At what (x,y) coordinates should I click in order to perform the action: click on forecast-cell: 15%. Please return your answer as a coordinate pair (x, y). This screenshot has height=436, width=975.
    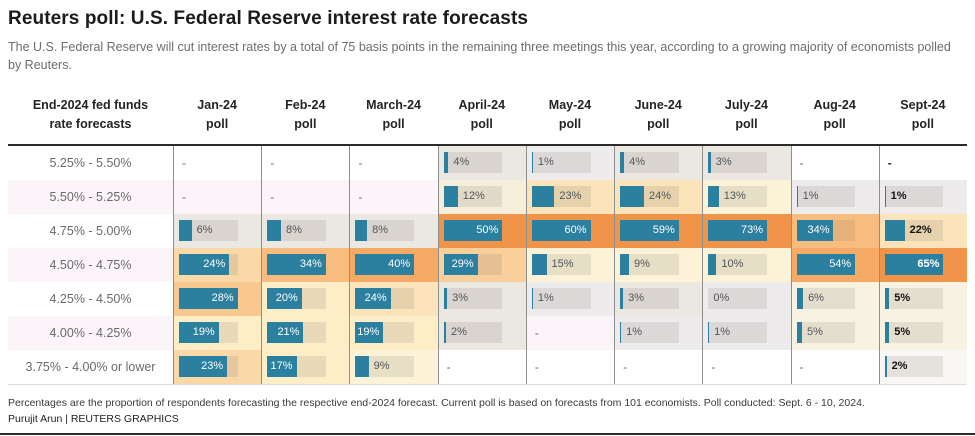
    Looking at the image, I should click on (570, 264).